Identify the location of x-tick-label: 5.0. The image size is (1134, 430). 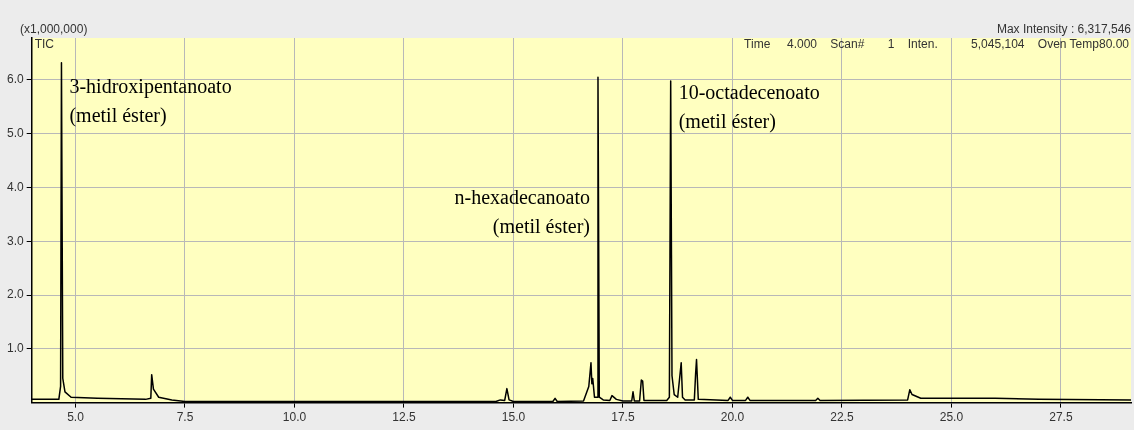
(76, 417).